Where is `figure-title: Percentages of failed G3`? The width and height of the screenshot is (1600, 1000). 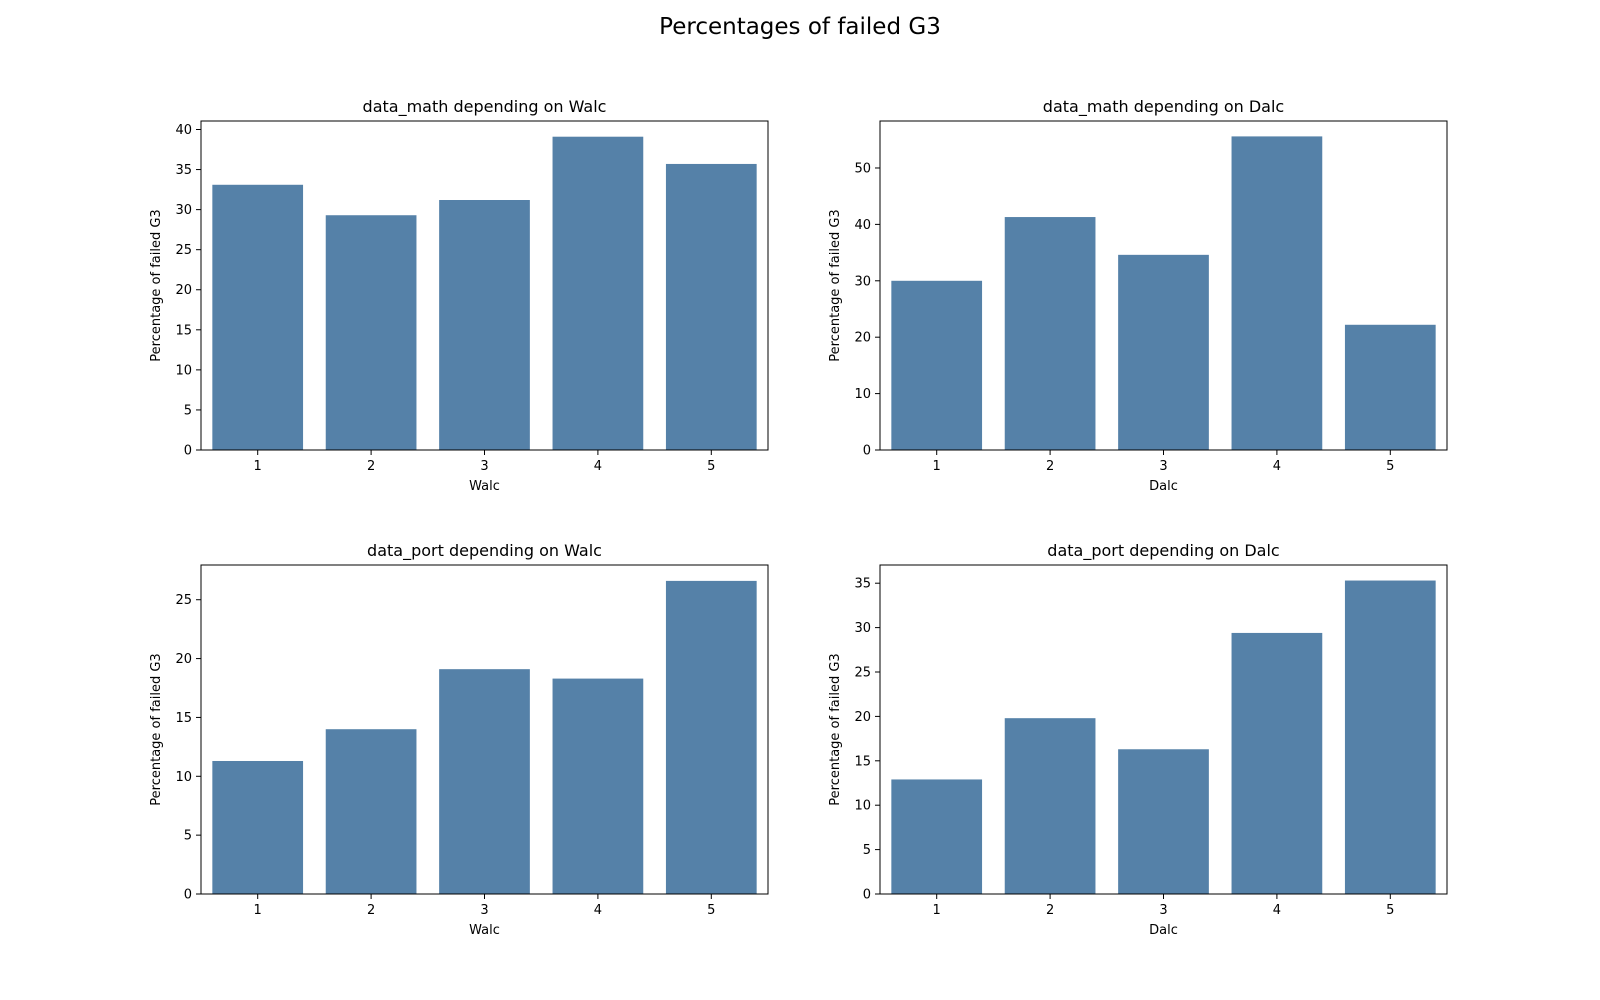 figure-title: Percentages of failed G3 is located at coordinates (800, 27).